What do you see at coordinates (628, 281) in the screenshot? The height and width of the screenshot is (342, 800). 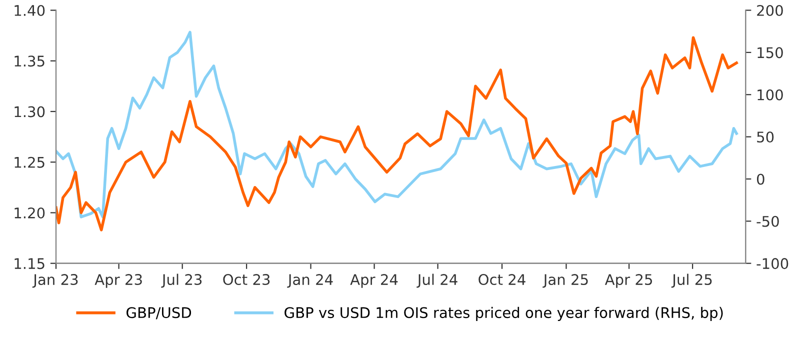 I see `x-tick-label: Apr 25` at bounding box center [628, 281].